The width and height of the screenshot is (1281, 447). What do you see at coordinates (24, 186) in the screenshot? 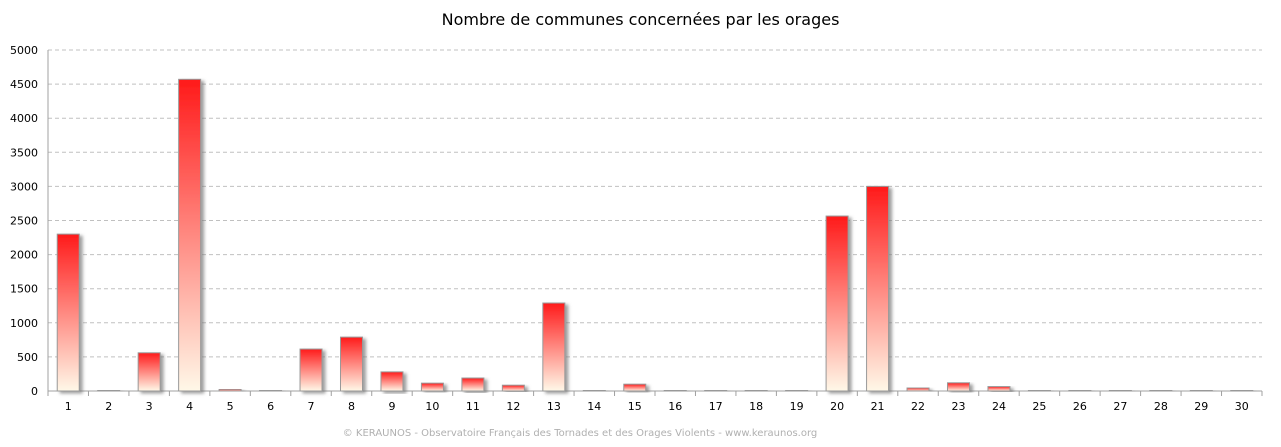
I see `y-tick-label: 3000` at bounding box center [24, 186].